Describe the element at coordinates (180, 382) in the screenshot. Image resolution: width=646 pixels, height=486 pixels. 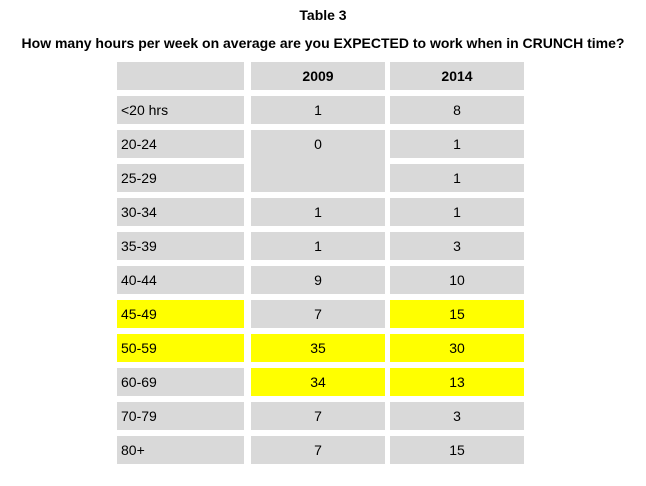
I see `range-cell: 60-69` at that location.